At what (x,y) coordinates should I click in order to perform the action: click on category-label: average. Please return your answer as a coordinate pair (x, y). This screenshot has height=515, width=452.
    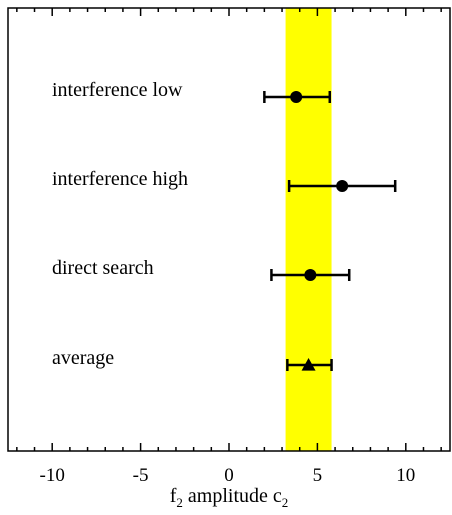
    Looking at the image, I should click on (83, 358).